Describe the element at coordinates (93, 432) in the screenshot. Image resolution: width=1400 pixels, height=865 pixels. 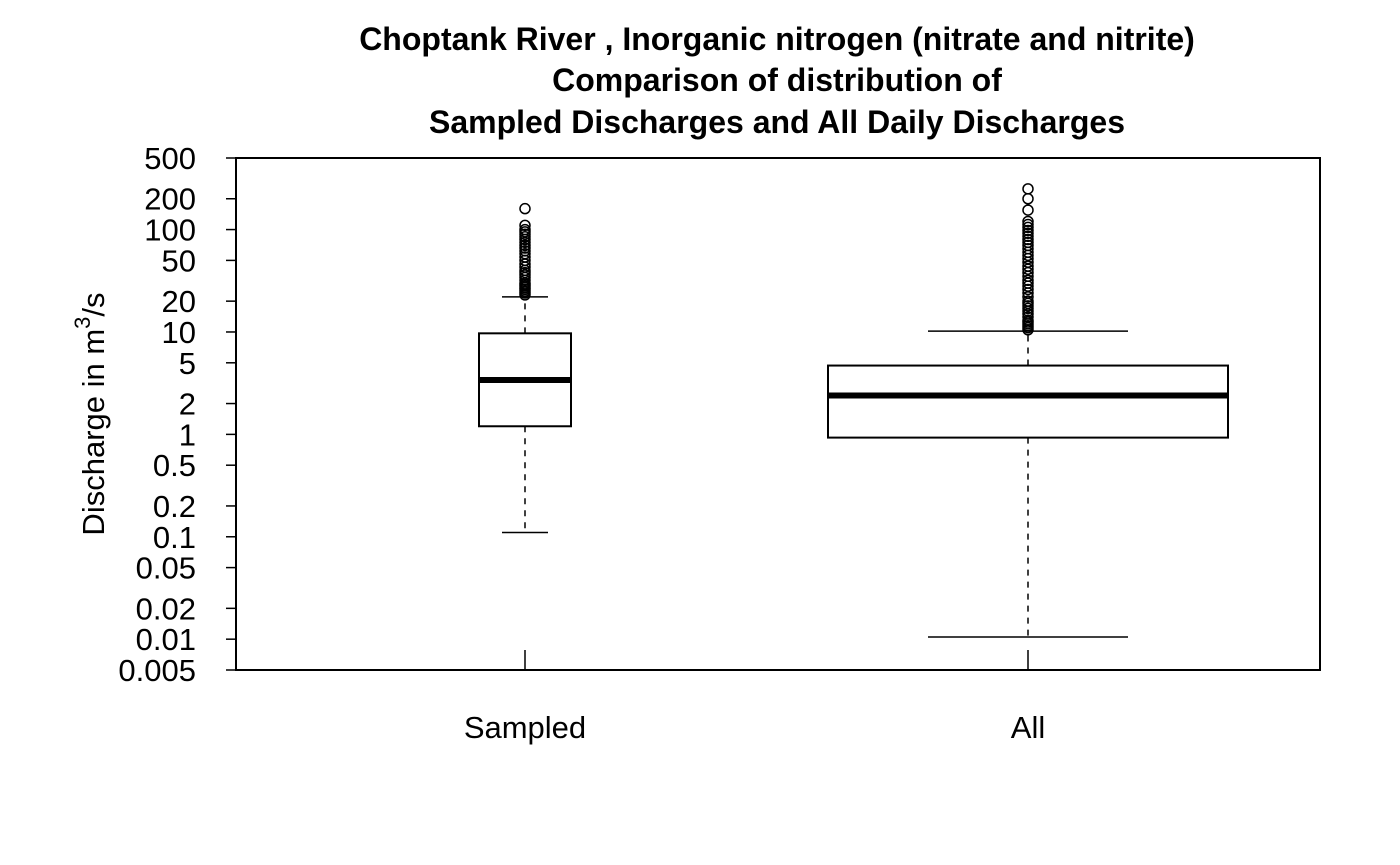
I see `y-axis-label-prefix: Discharge in m` at that location.